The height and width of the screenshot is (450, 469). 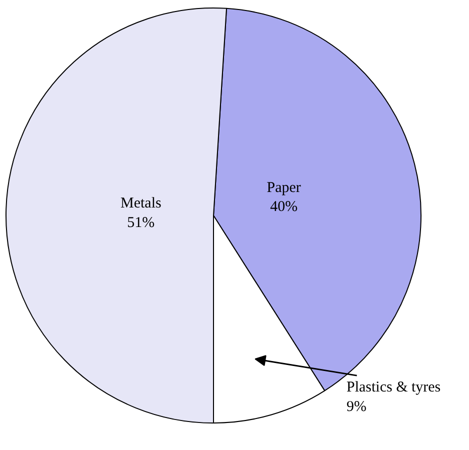 What do you see at coordinates (393, 388) in the screenshot?
I see `slice-label: Plastics & tyres` at bounding box center [393, 388].